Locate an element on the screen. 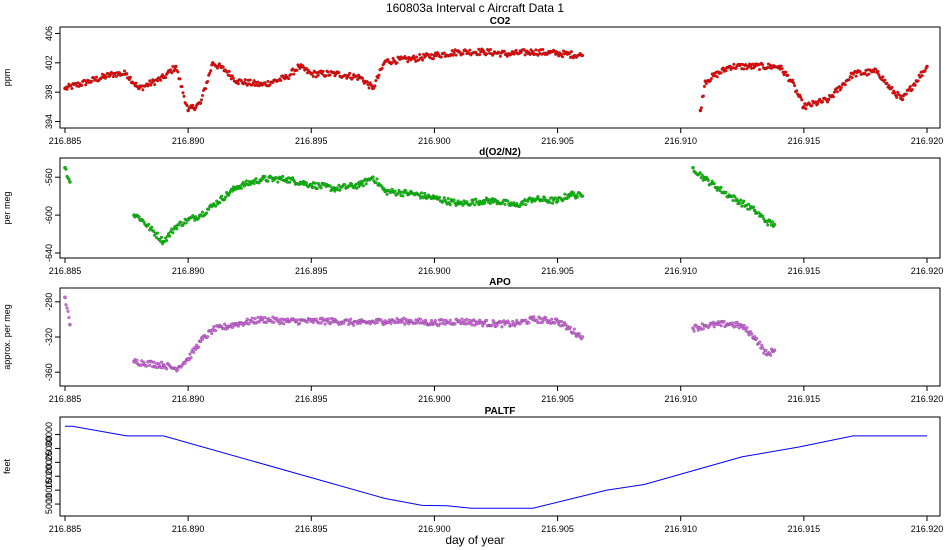 The height and width of the screenshot is (550, 950). y-tick-label: -360 is located at coordinates (49, 372).